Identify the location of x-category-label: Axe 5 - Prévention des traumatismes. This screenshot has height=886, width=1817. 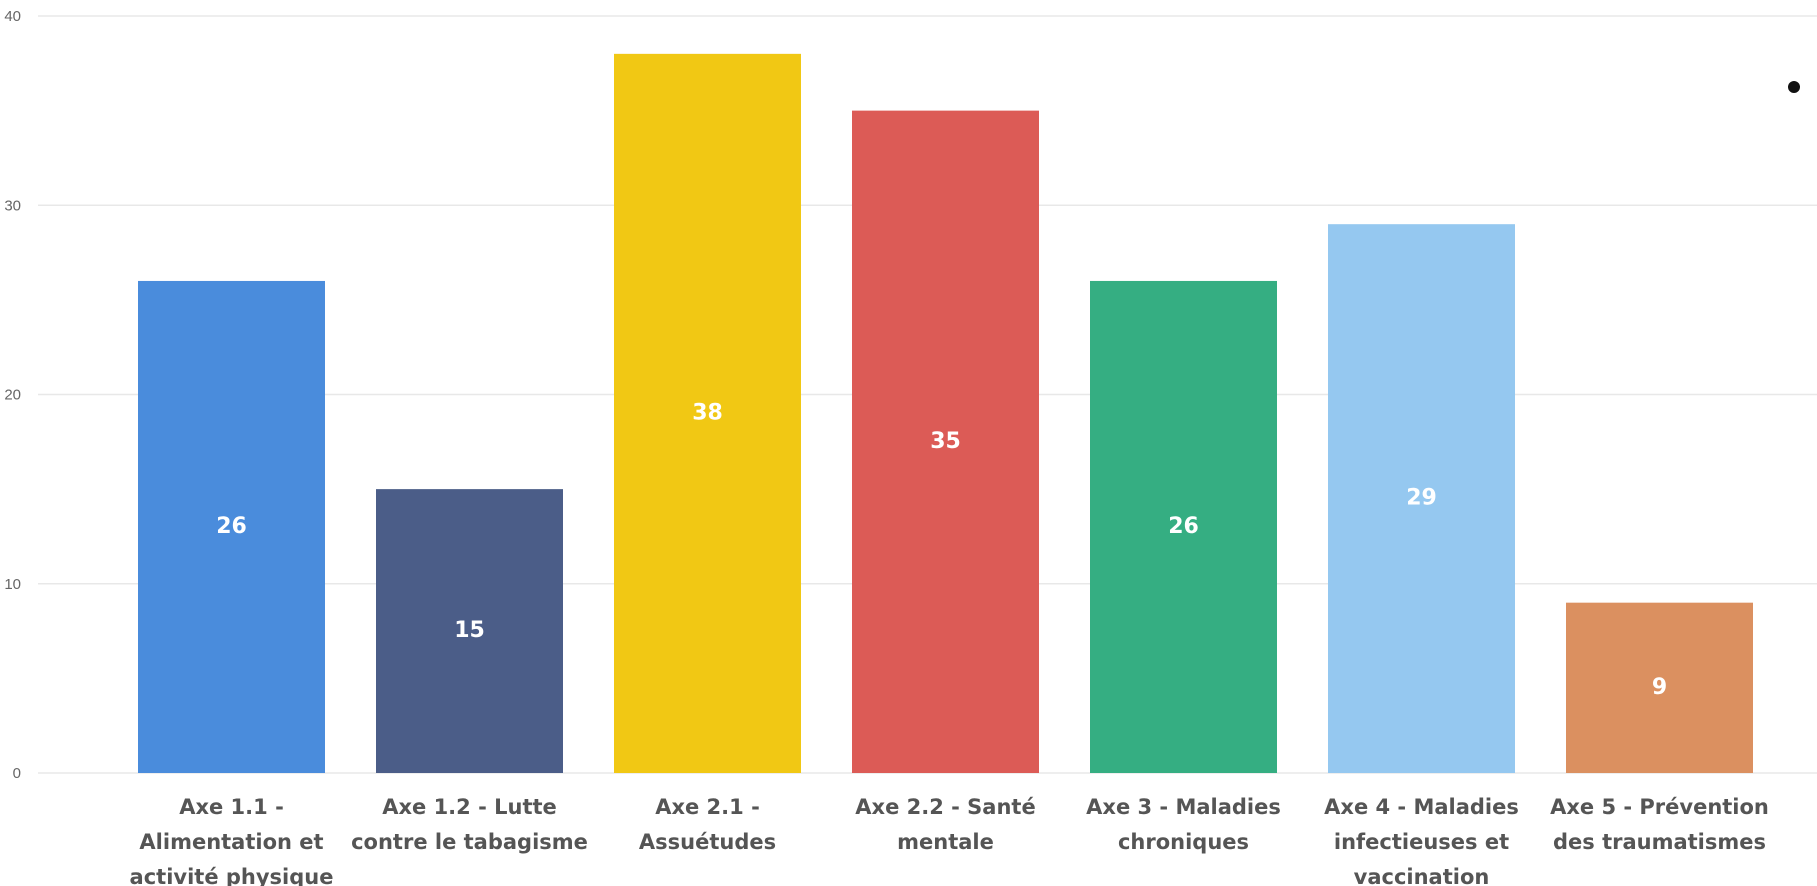
(1659, 824).